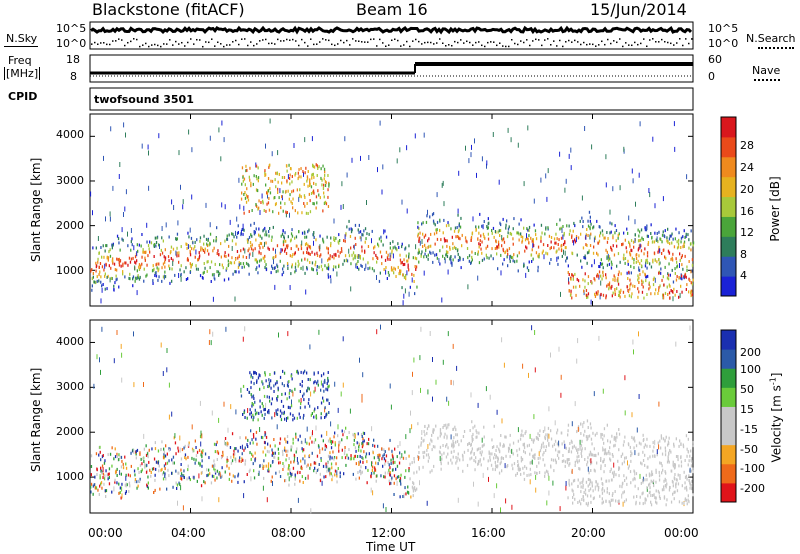 This screenshot has height=554, width=800. I want to click on nave-legend-dots, so click(767, 80).